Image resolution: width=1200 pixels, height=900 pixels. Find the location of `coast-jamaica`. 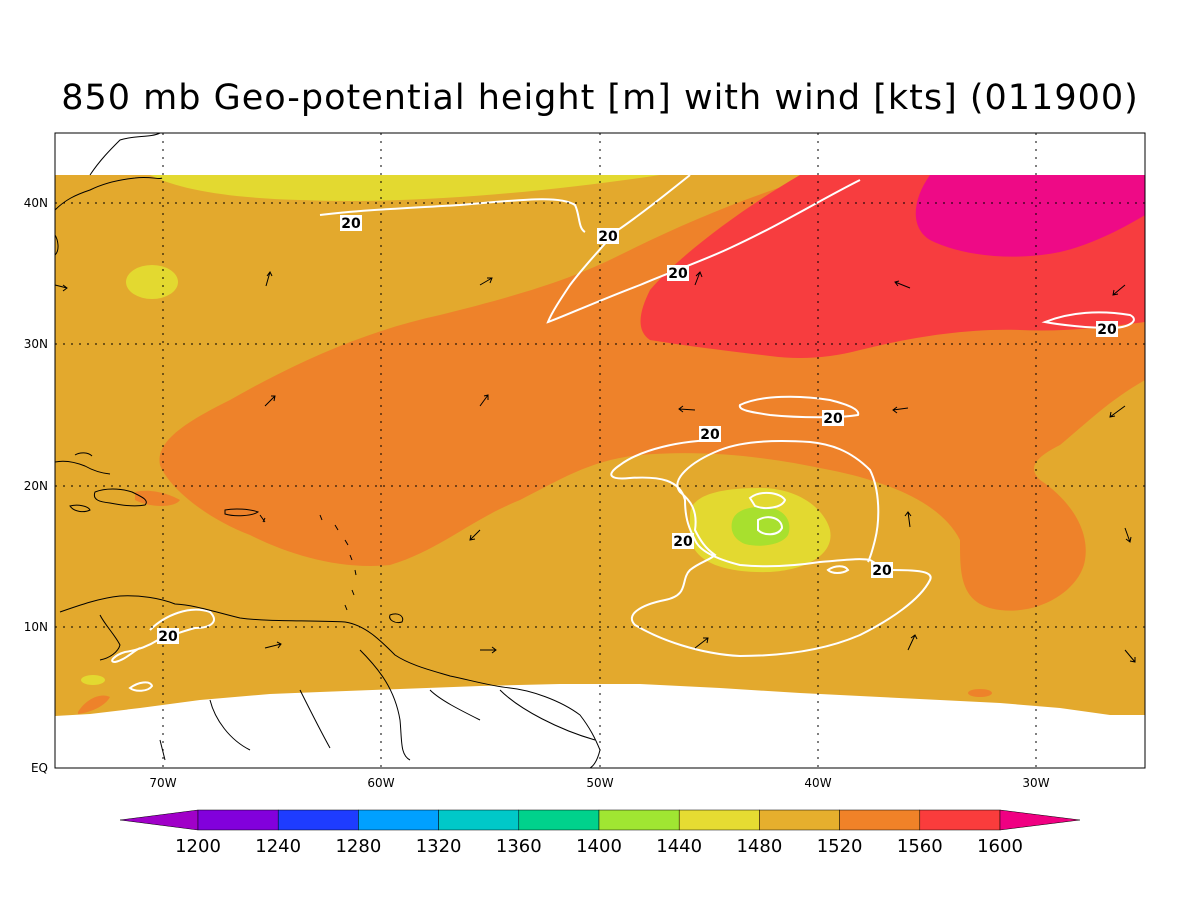

coast-jamaica is located at coordinates (80, 508).